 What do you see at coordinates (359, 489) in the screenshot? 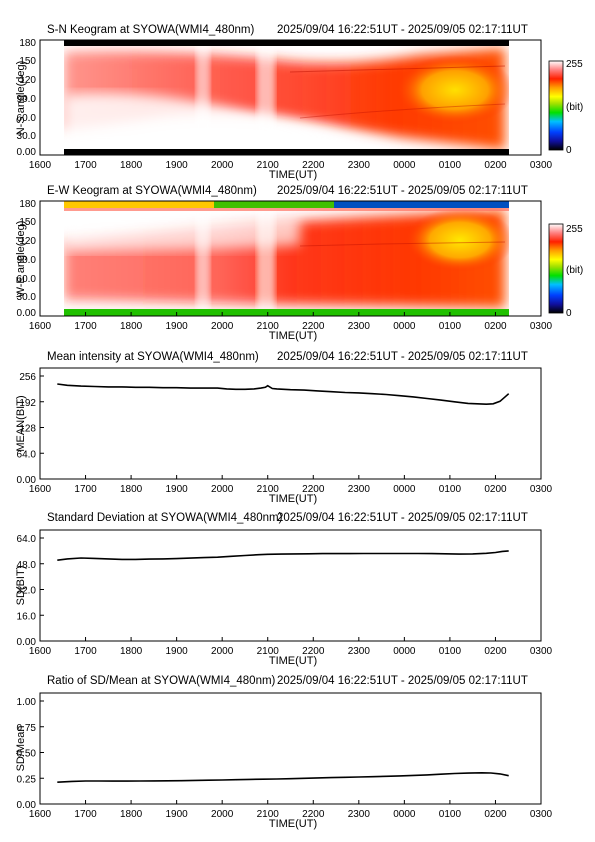
I see `mean-intensity-xtick-label: 2300` at bounding box center [359, 489].